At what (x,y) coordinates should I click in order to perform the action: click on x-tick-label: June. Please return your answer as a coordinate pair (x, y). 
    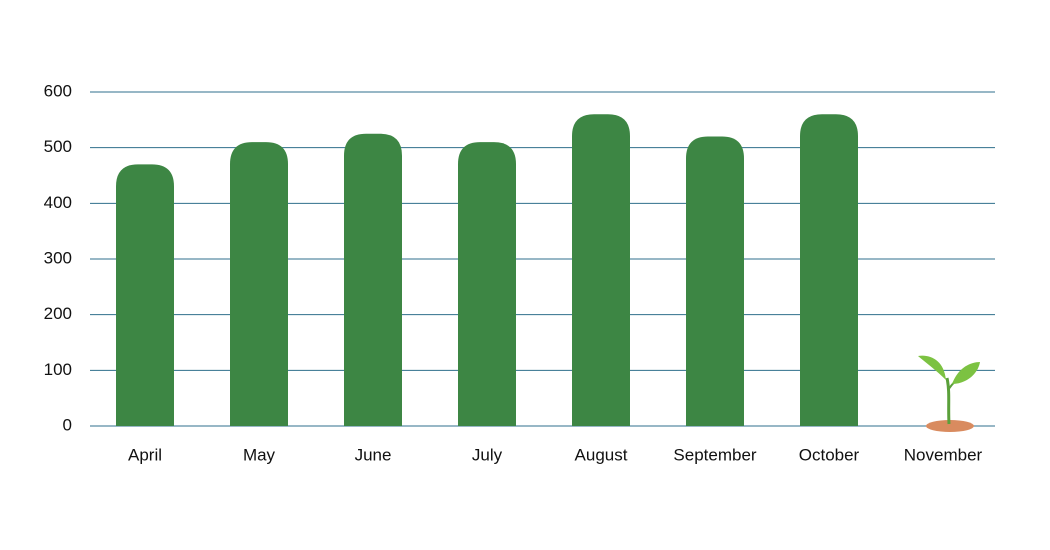
    Looking at the image, I should click on (373, 454).